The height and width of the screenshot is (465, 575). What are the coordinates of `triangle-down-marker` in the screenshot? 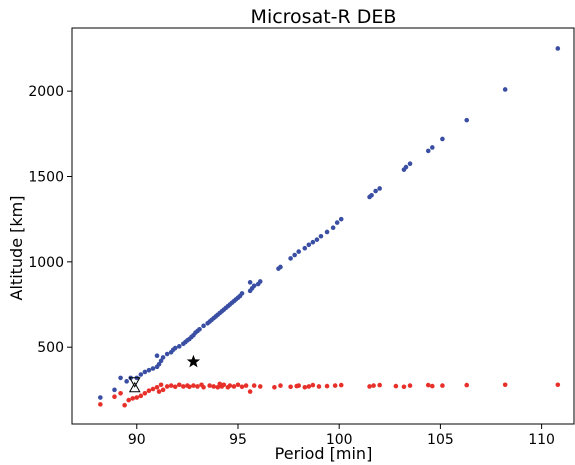 It's located at (134, 382).